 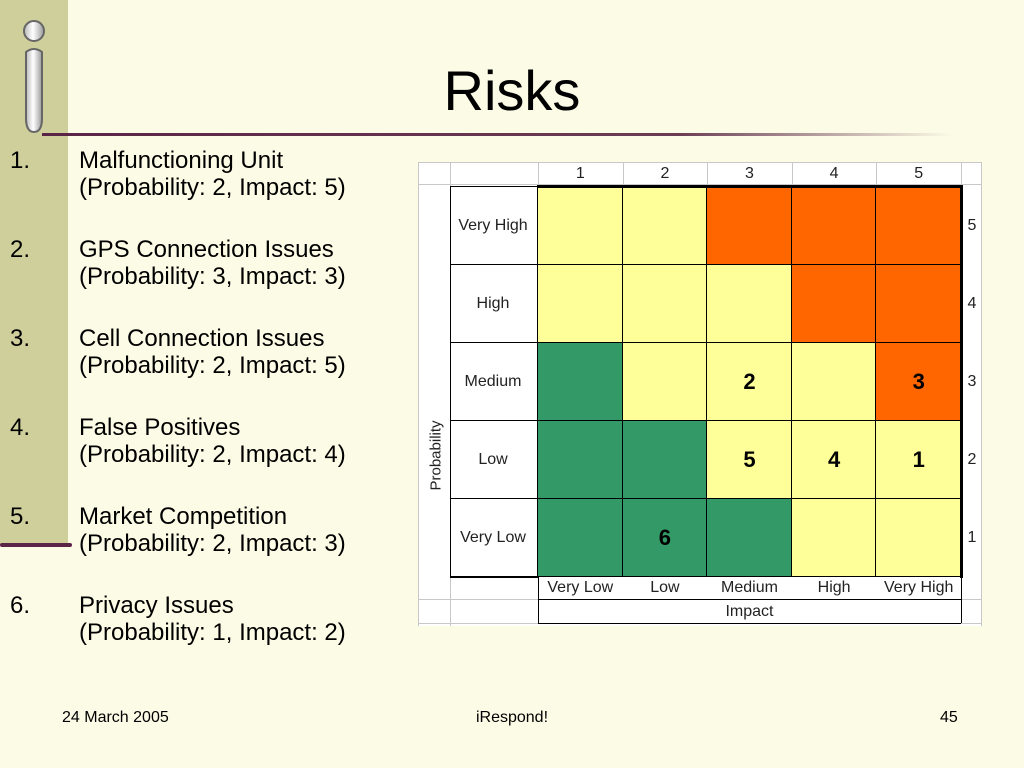 I want to click on sidebar-accent-line, so click(x=36, y=545).